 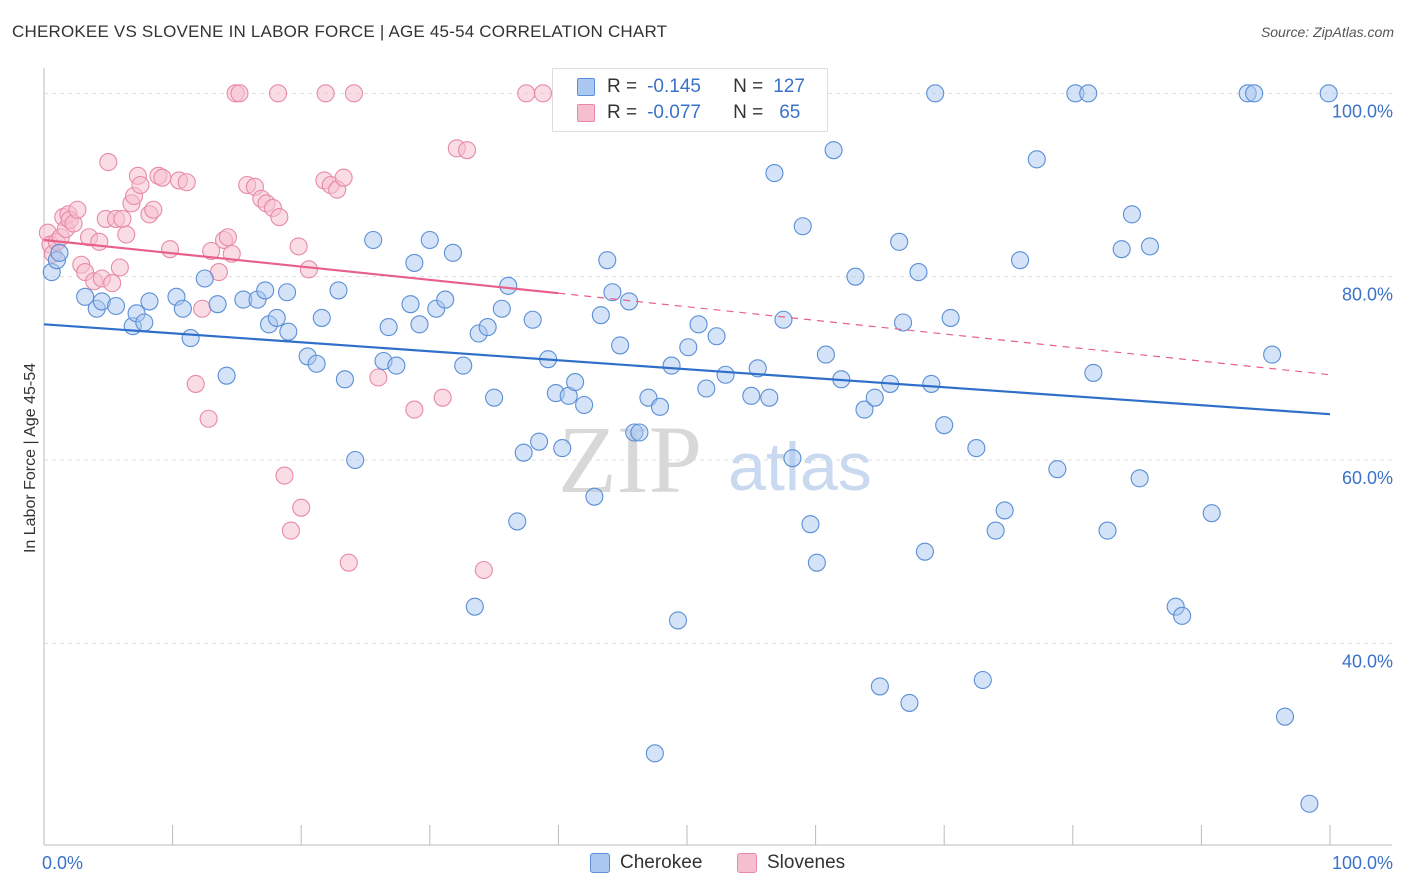 What do you see at coordinates (301, 266) in the screenshot?
I see `slovenes-trend-line` at bounding box center [301, 266].